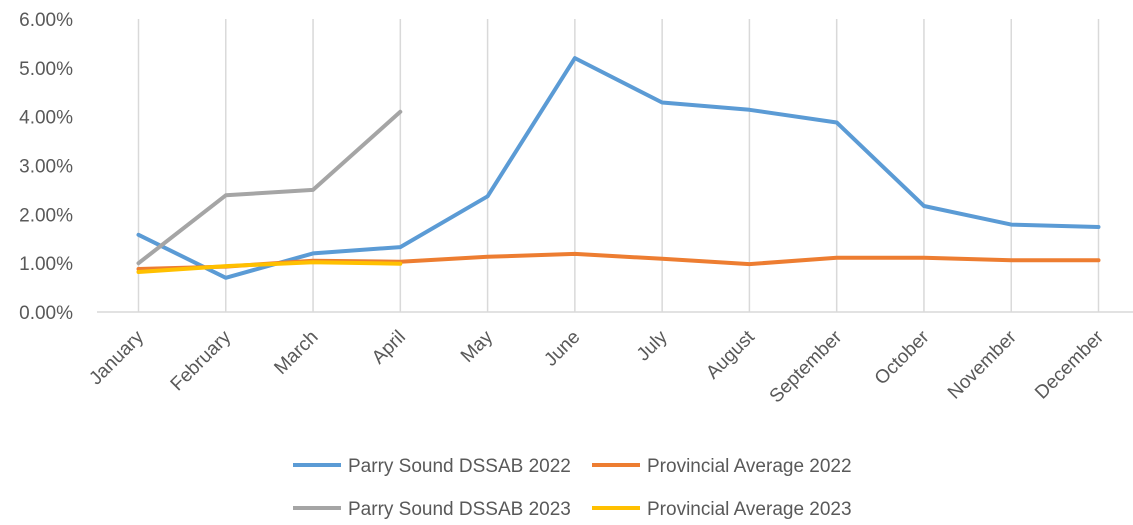 Image resolution: width=1133 pixels, height=525 pixels. I want to click on x-tick-label-april: April, so click(389, 348).